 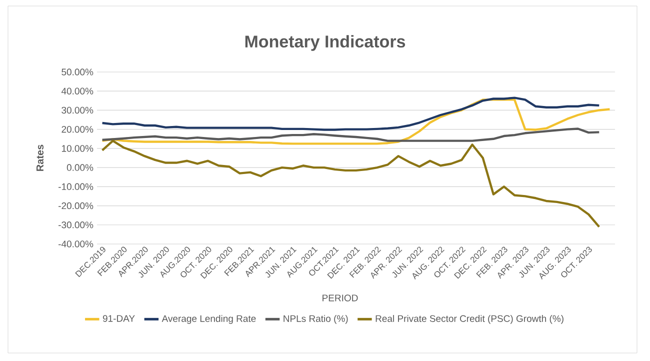 I want to click on legend-label: Average Lending Rate, so click(x=209, y=319).